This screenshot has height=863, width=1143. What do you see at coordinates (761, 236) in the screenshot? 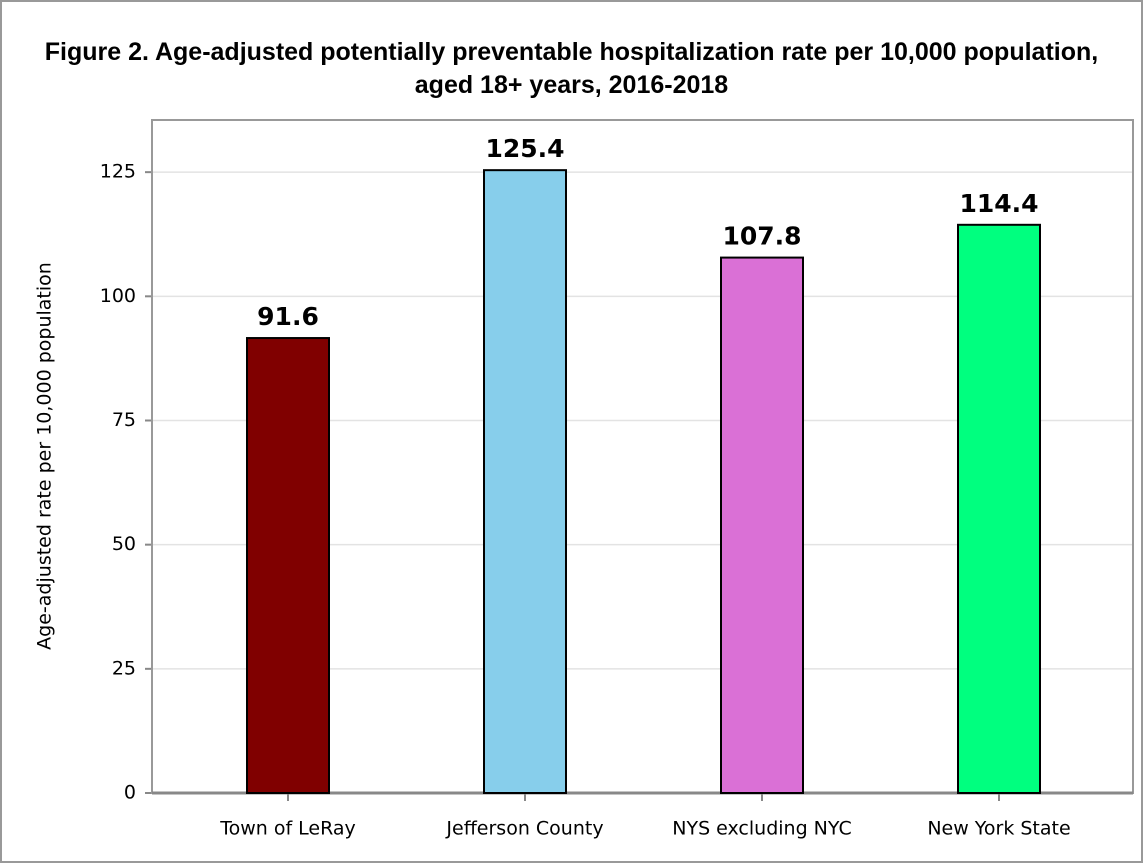
I see `value-label: 107.8` at bounding box center [761, 236].